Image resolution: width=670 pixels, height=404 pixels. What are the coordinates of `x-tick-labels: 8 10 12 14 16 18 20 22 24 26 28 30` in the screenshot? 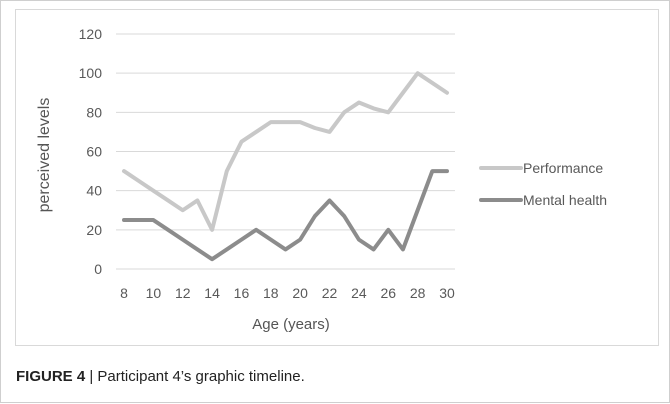 It's located at (287, 293).